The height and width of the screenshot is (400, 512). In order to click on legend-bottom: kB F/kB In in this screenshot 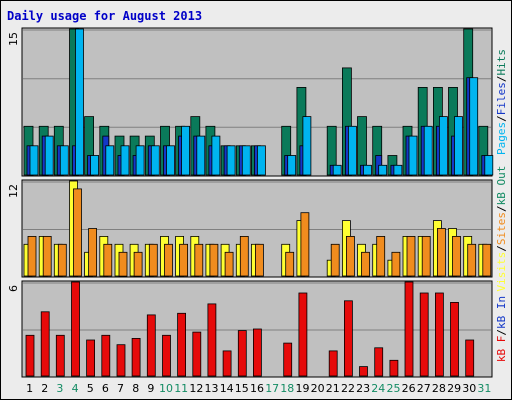, I will do `click(501, 329)`.